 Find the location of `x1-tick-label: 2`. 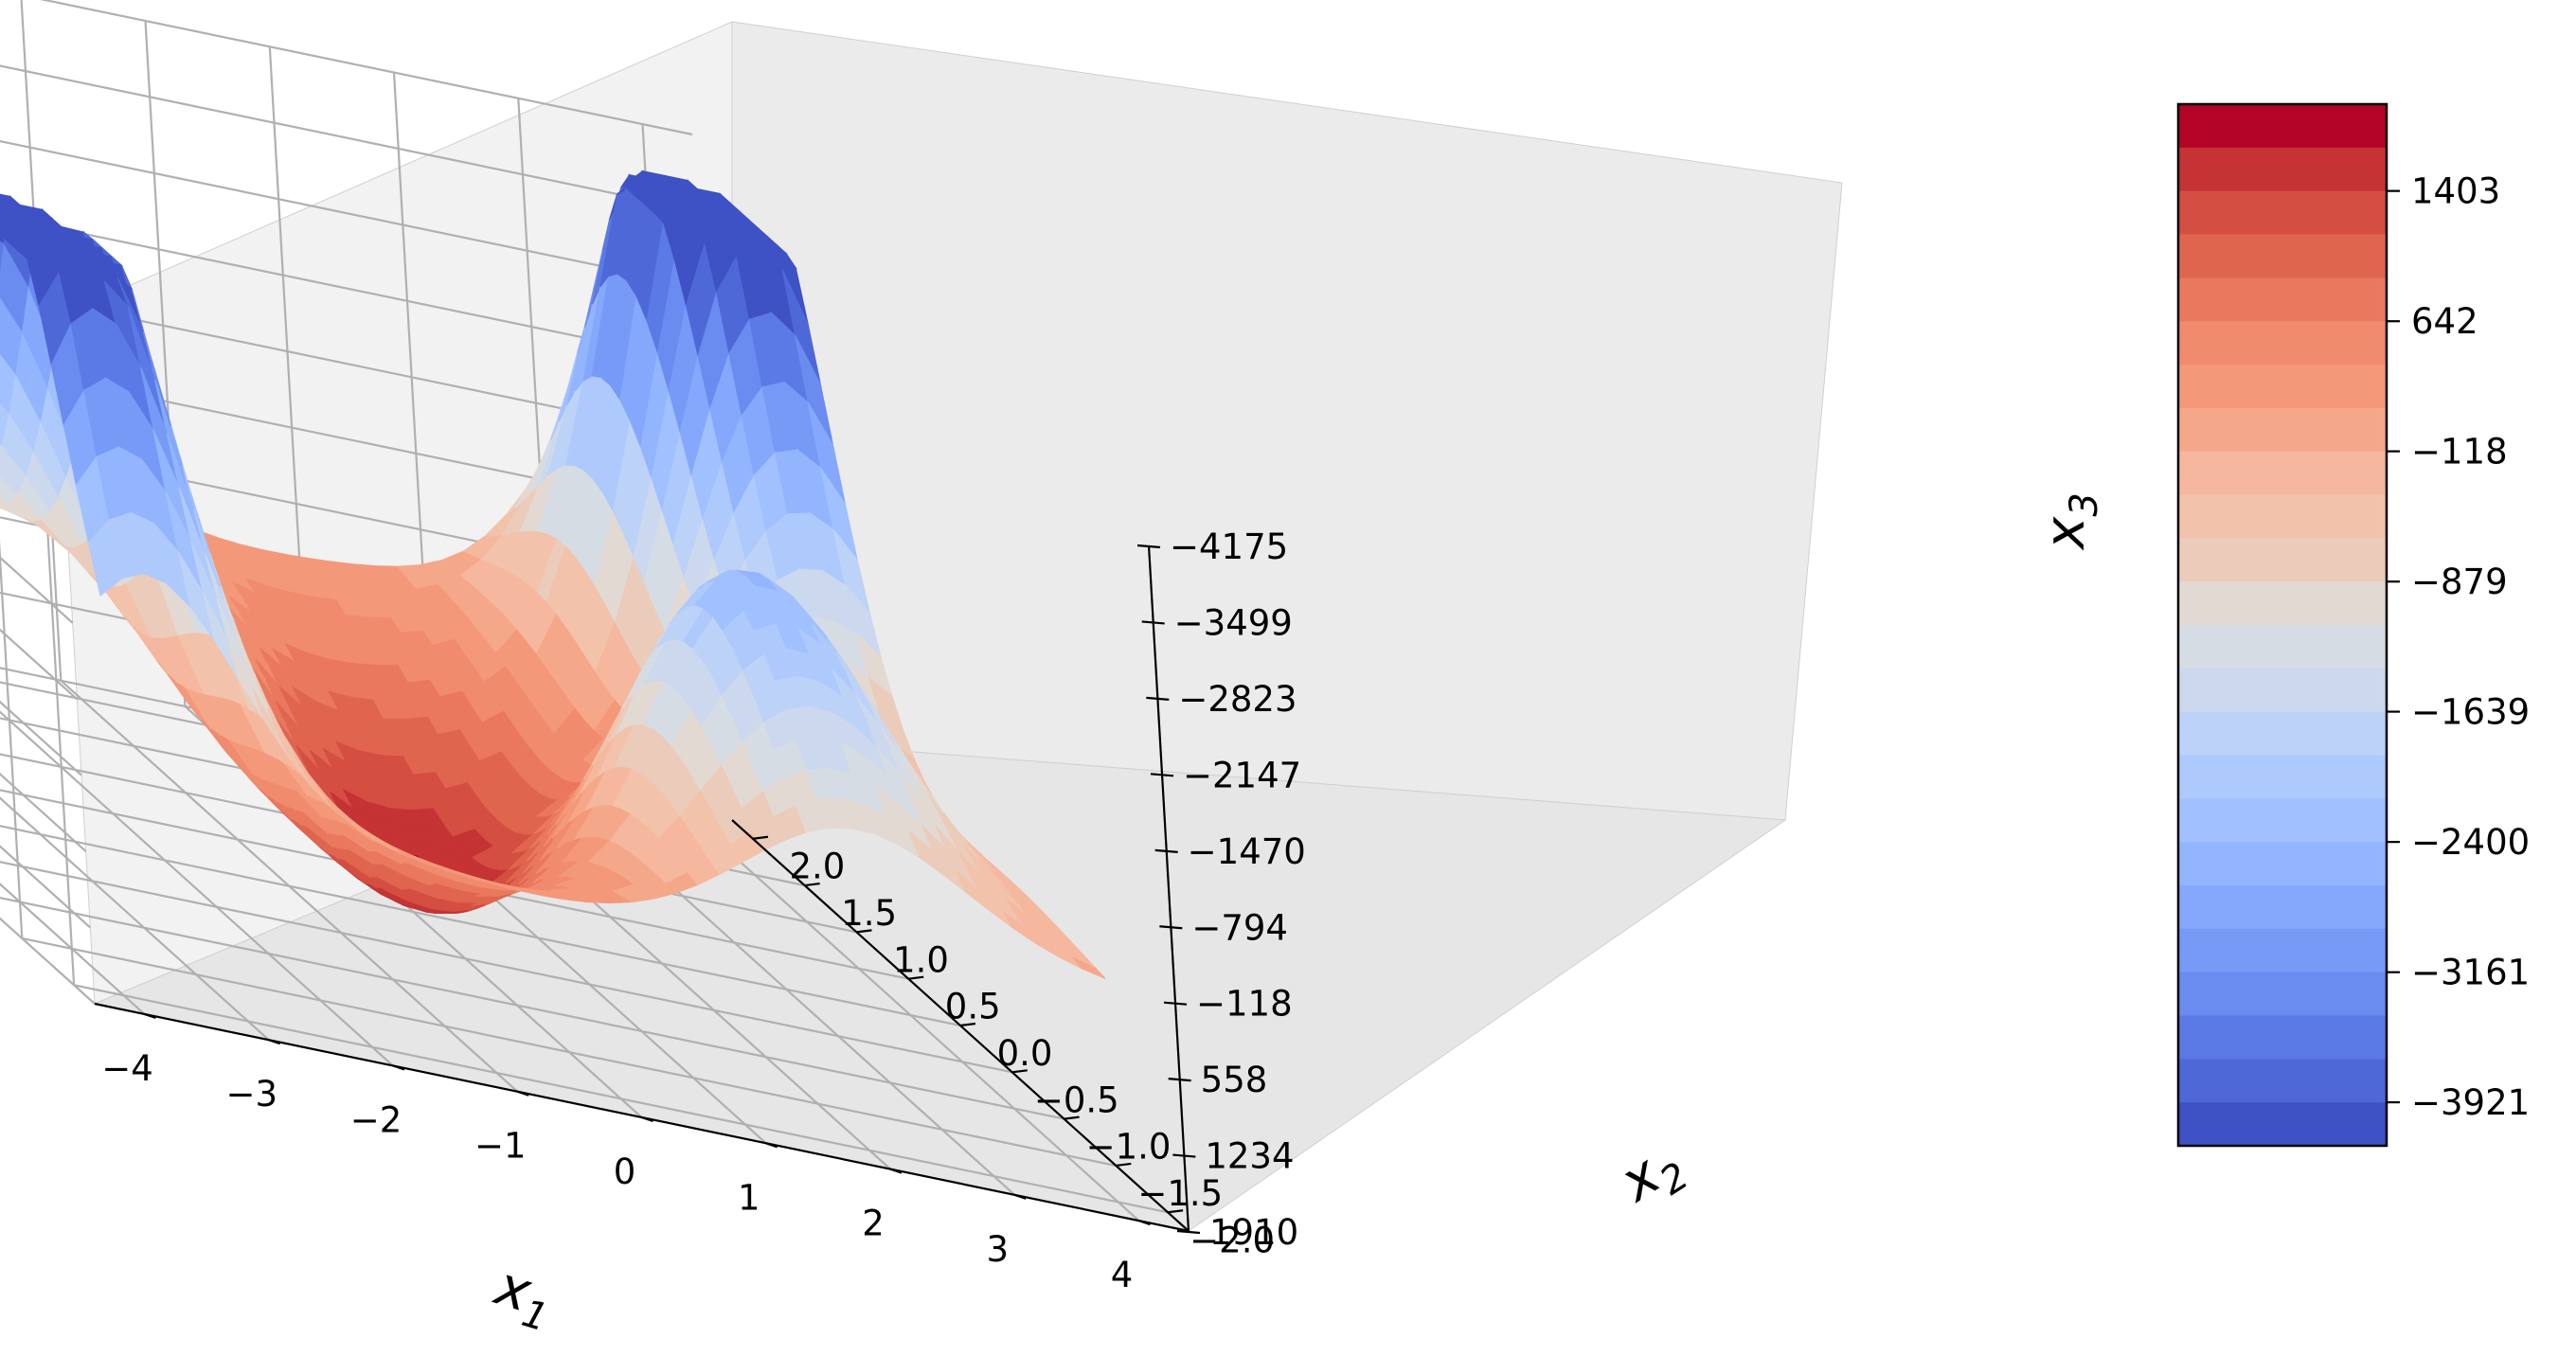

x1-tick-label: 2 is located at coordinates (873, 1224).